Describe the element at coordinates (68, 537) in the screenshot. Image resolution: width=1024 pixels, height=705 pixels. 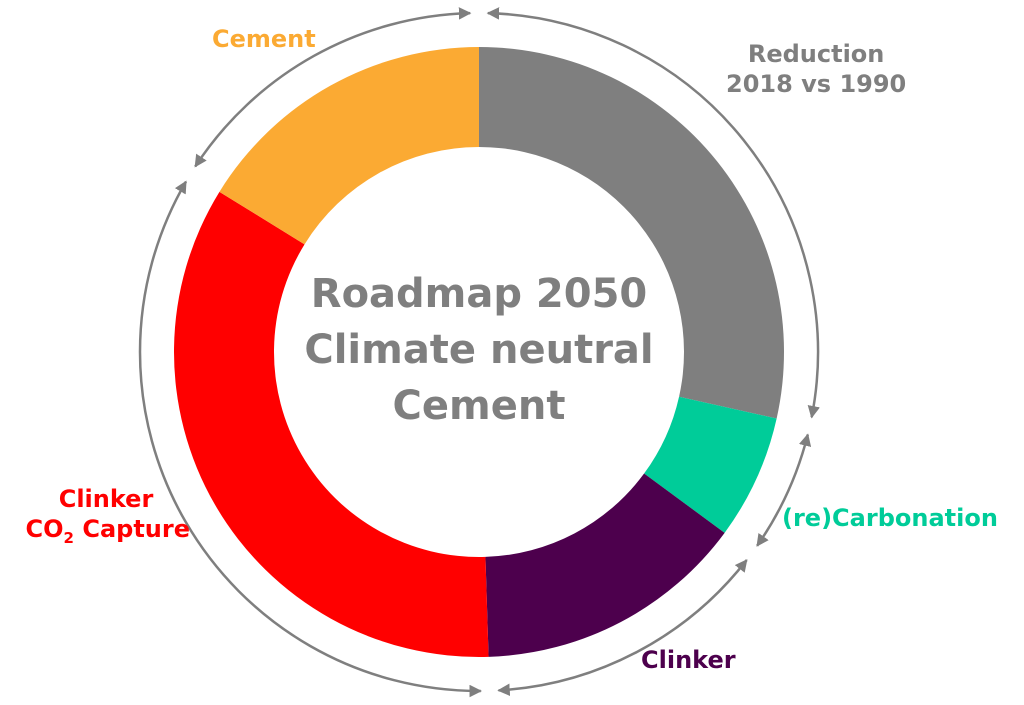
I see `label-subscript: 2` at that location.